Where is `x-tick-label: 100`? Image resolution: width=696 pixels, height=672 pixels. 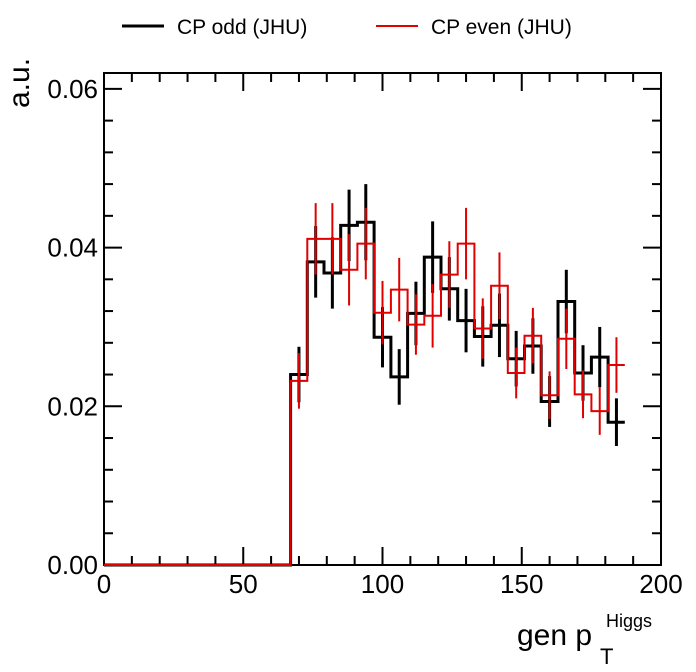
x-tick-label: 100 is located at coordinates (382, 584).